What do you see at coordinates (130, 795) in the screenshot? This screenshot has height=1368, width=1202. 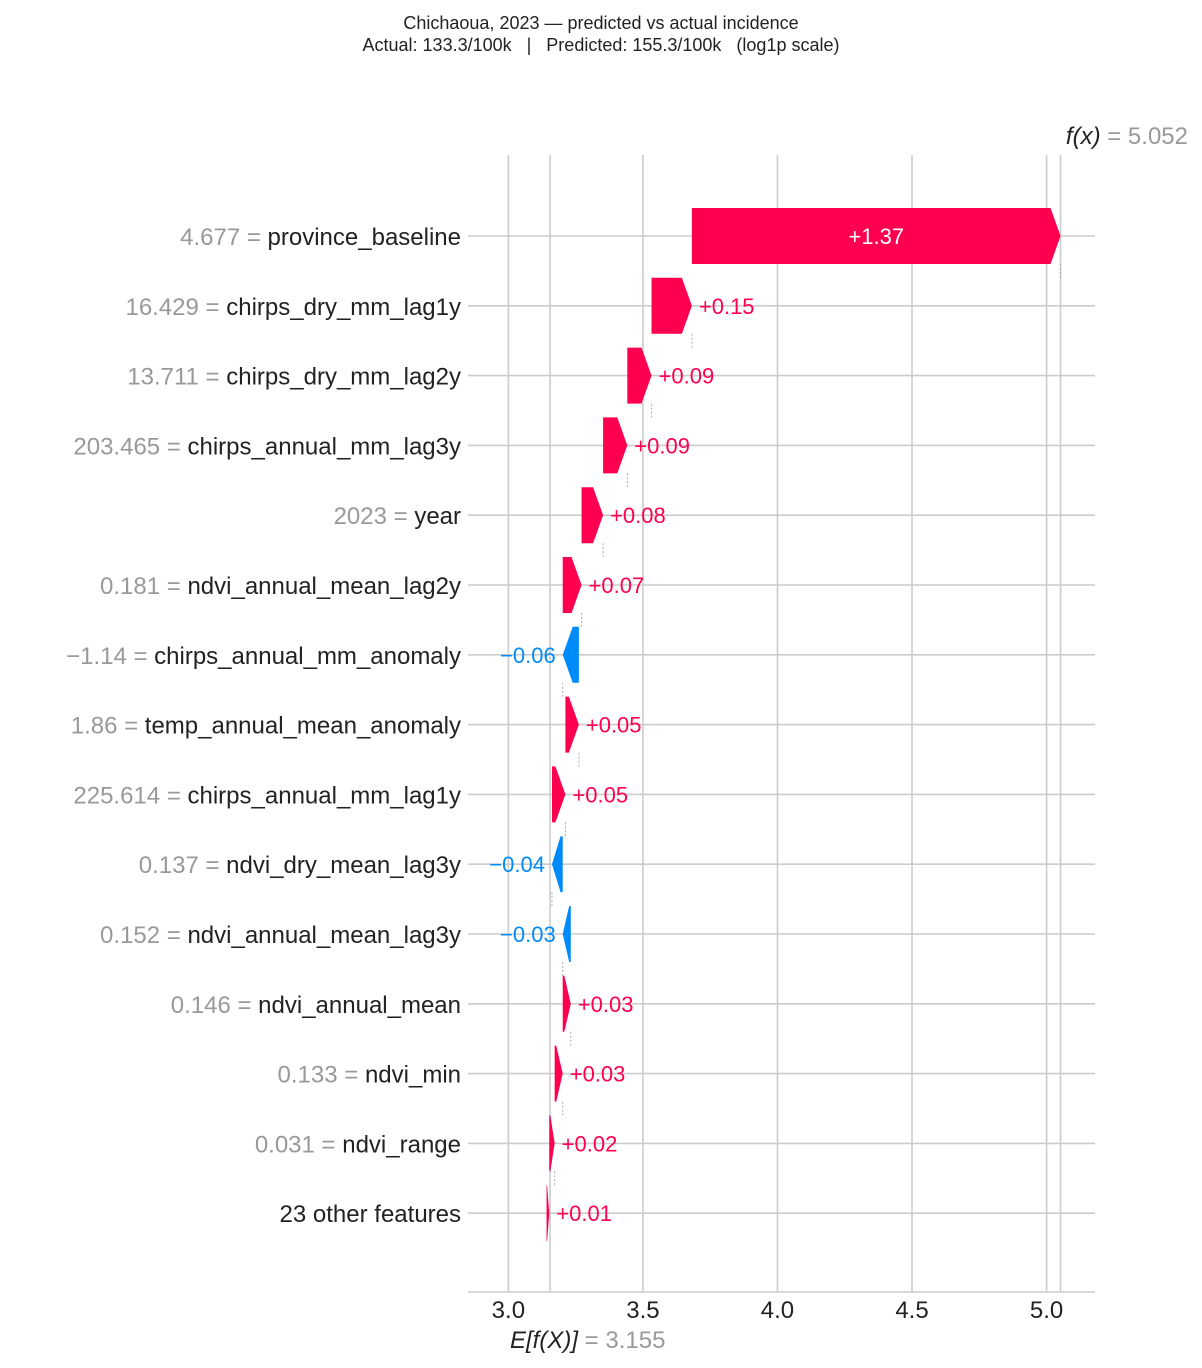 I see `feature-value: 225.614 =` at bounding box center [130, 795].